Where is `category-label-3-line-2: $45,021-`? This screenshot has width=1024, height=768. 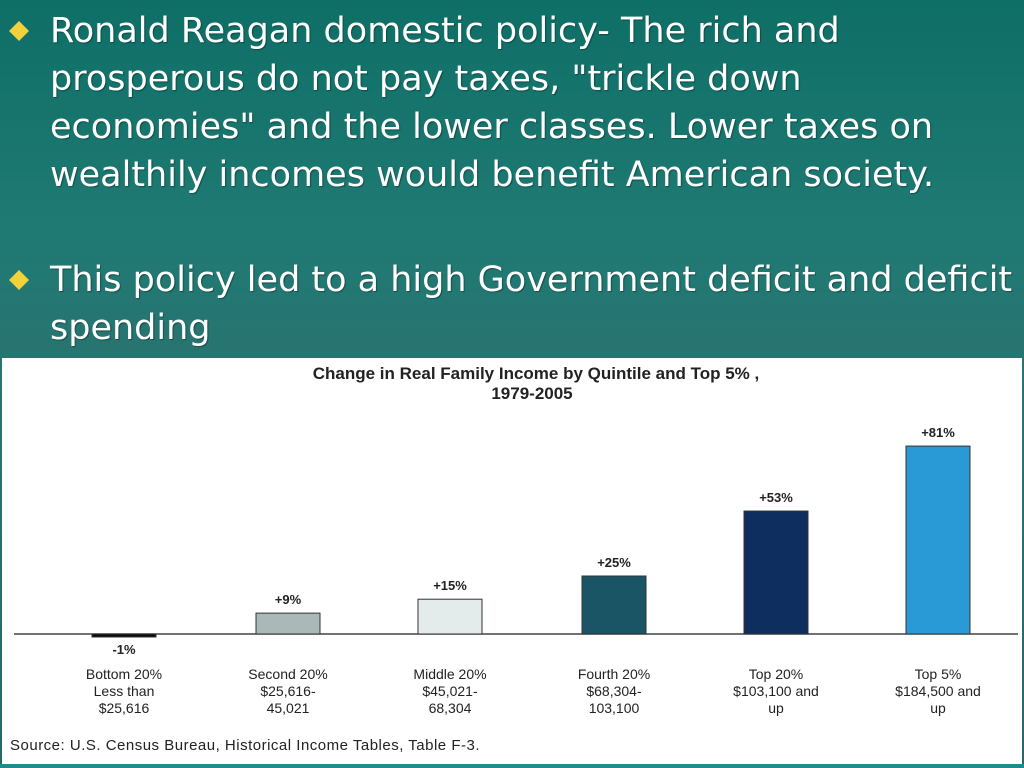
category-label-3-line-2: $45,021- is located at coordinates (450, 691).